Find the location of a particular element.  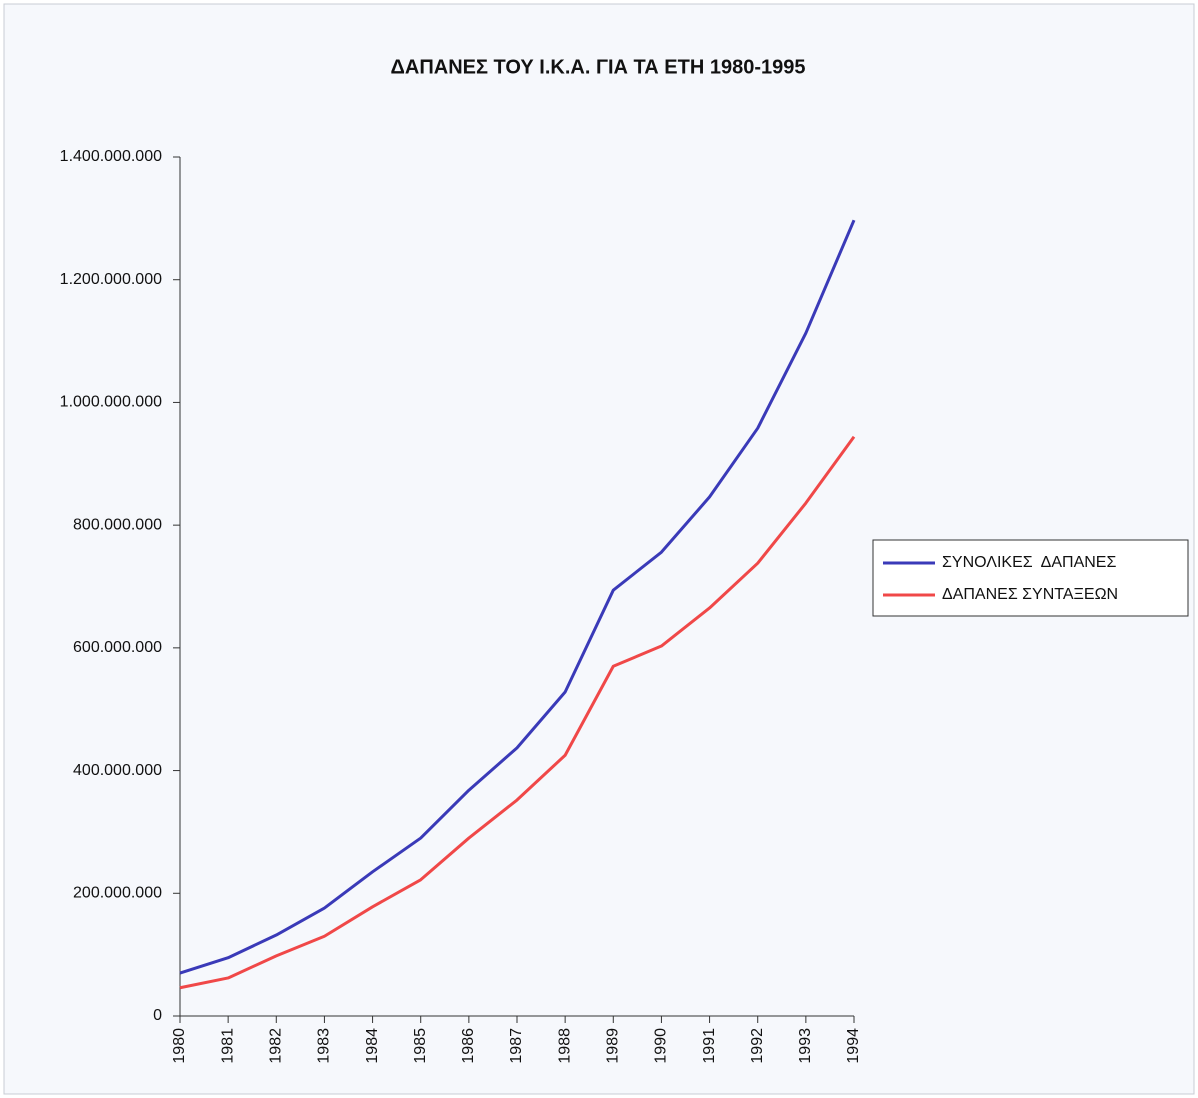

x-tick-label: 1989 is located at coordinates (613, 1046).